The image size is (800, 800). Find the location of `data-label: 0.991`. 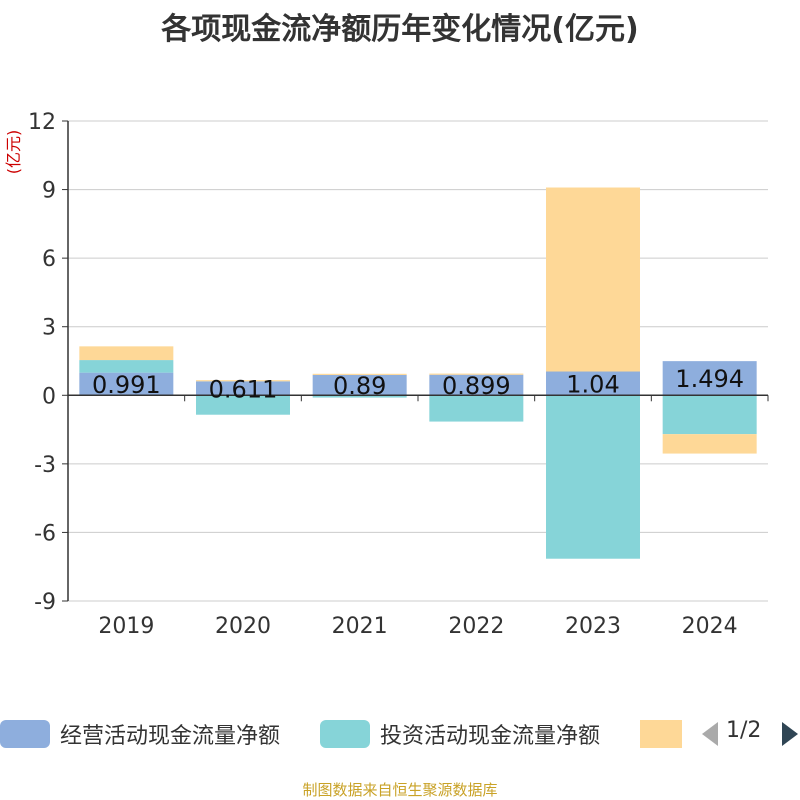

data-label: 0.991 is located at coordinates (126, 385).